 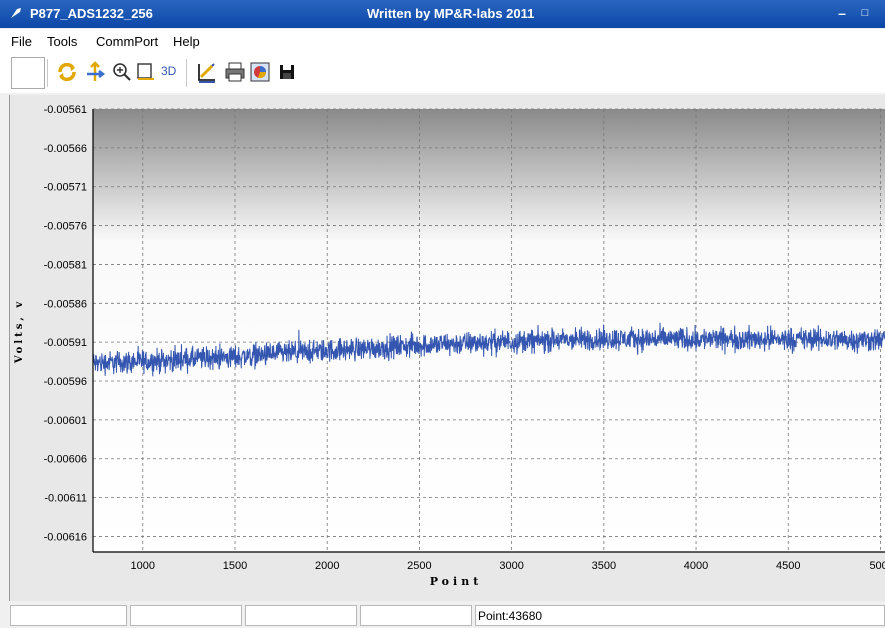 I want to click on menu-tools: Tools, so click(x=62, y=41).